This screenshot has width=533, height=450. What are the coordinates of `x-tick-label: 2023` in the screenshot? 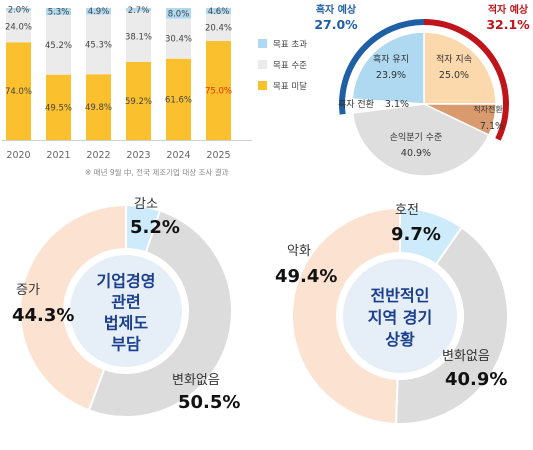 It's located at (138, 155).